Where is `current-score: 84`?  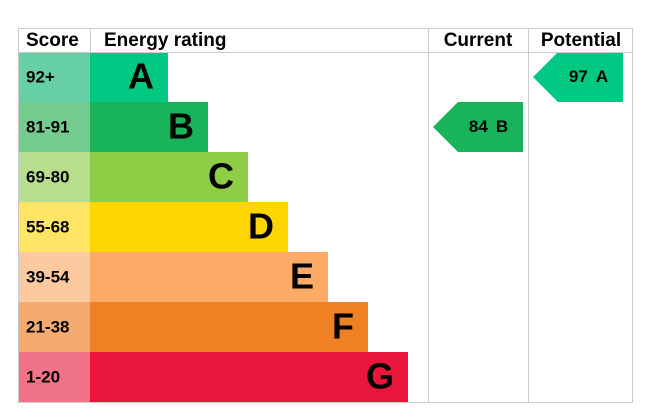
current-score: 84 is located at coordinates (478, 126).